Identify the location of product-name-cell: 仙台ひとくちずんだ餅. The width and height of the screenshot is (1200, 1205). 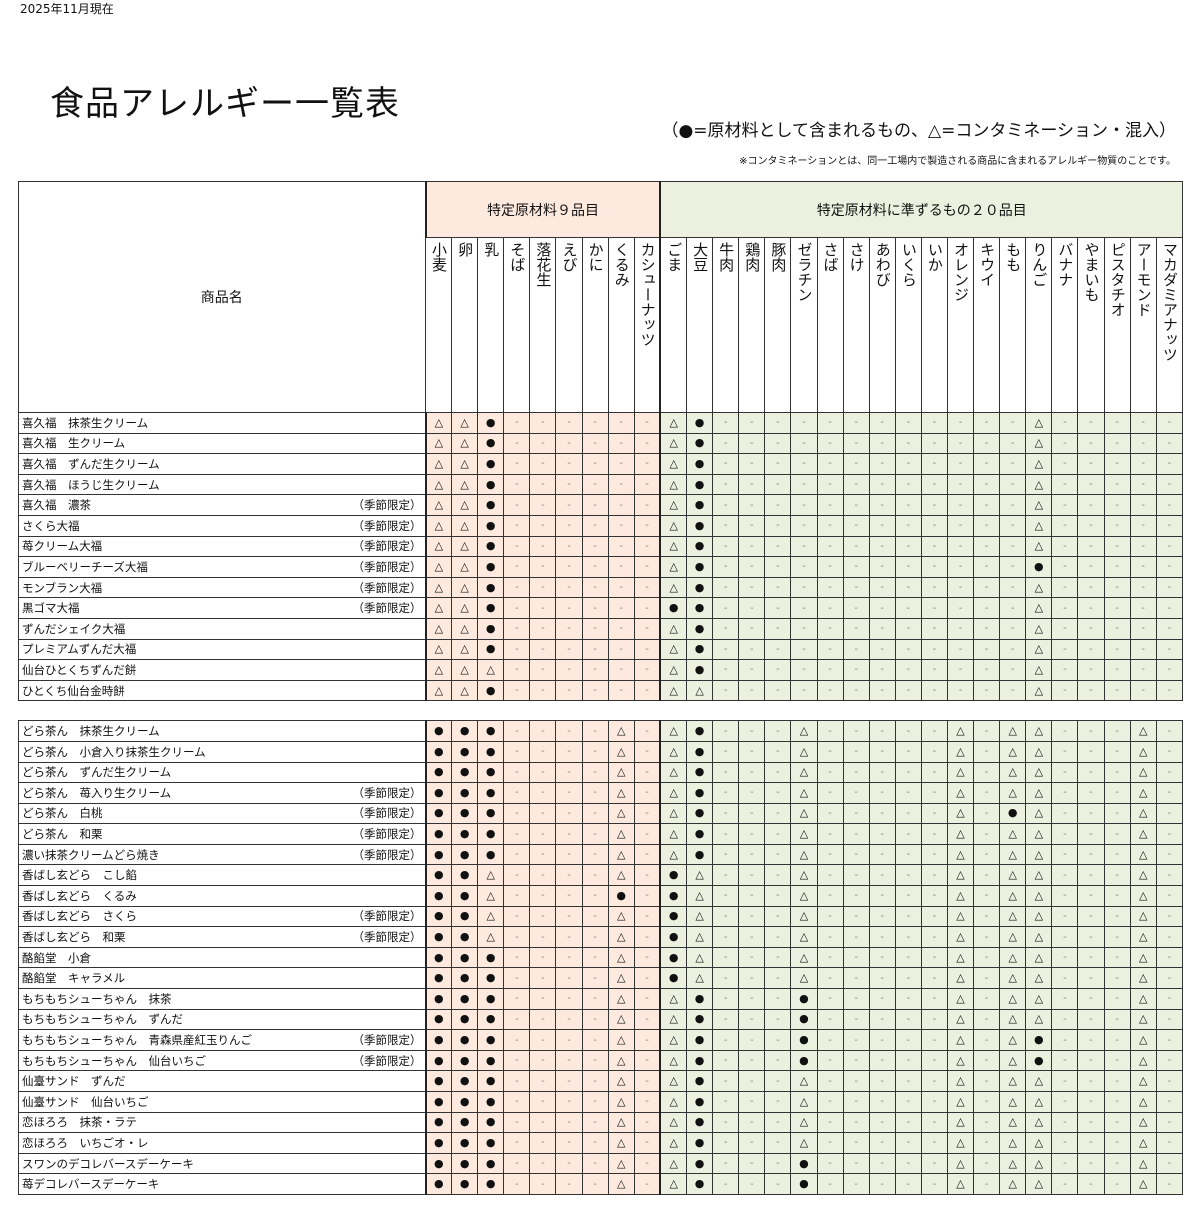
(222, 670).